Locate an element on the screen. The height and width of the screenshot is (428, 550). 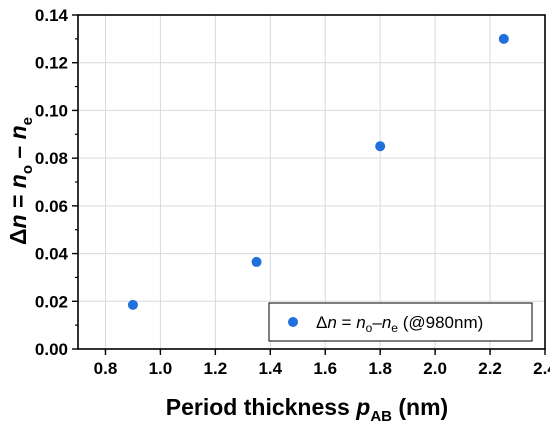
legend-n2: n is located at coordinates (360, 322).